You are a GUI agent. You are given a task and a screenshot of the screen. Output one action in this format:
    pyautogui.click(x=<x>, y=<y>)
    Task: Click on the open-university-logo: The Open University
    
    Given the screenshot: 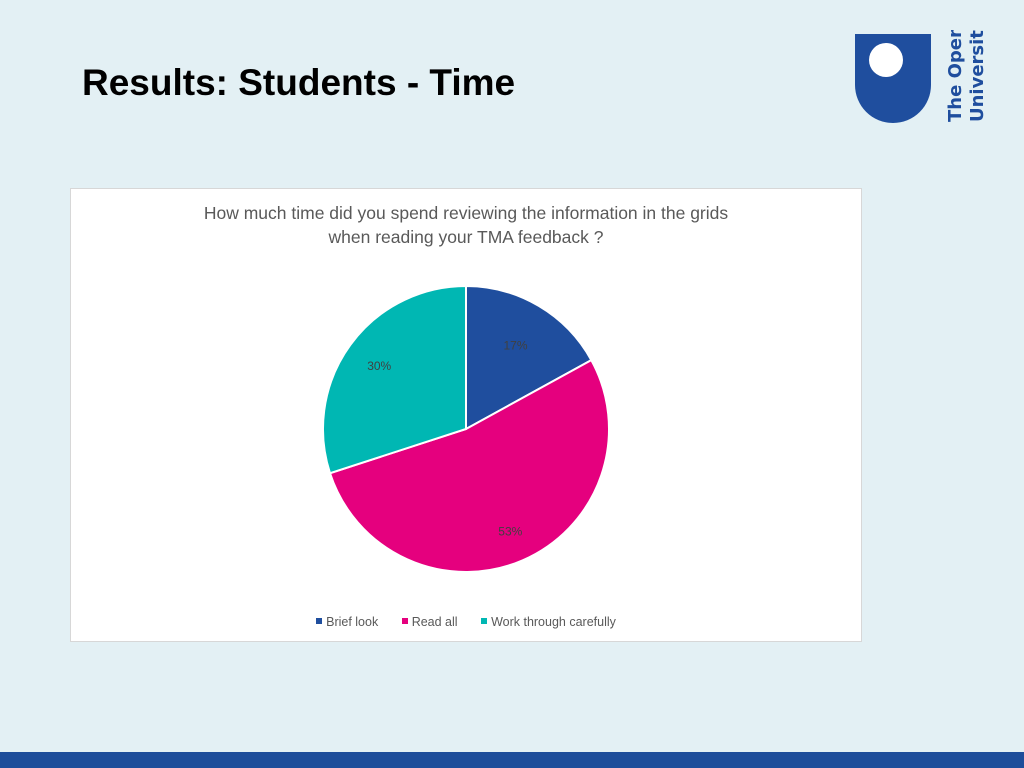 What is the action you would take?
    pyautogui.click(x=921, y=76)
    